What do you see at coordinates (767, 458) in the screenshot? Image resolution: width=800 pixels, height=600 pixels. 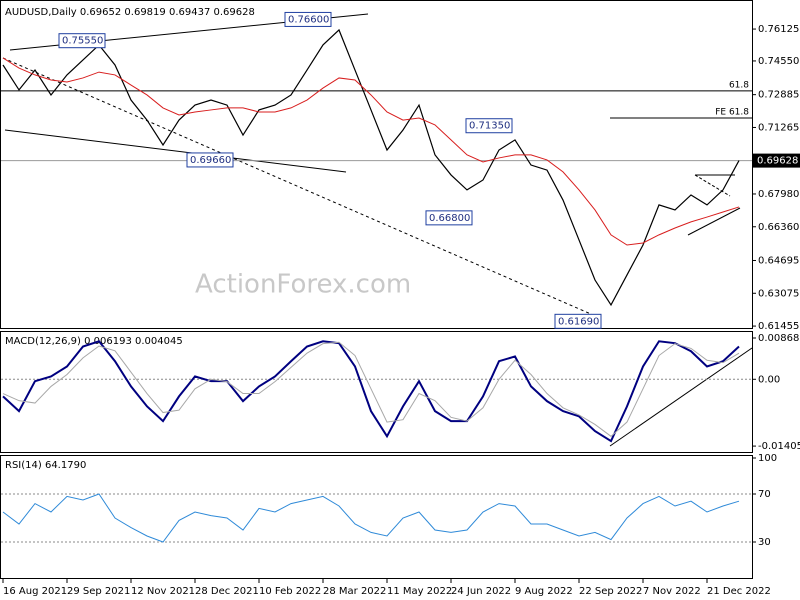 I see `y-tick-label: 100` at bounding box center [767, 458].